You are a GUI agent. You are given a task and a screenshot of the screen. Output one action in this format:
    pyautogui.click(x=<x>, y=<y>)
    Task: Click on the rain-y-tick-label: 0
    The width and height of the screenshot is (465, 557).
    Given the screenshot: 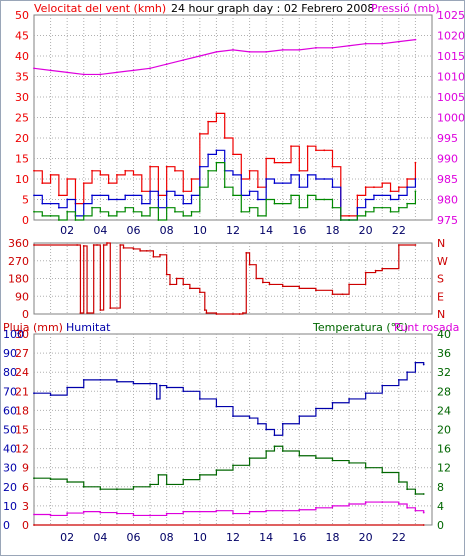 What is the action you would take?
    pyautogui.click(x=25, y=525)
    